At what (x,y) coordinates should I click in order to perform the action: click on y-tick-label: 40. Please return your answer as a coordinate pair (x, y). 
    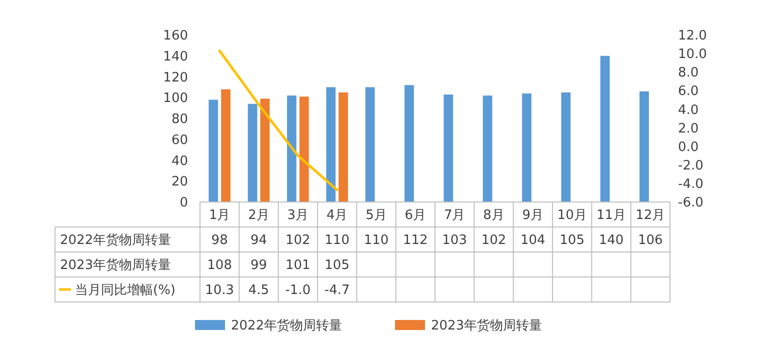
    Looking at the image, I should click on (179, 161).